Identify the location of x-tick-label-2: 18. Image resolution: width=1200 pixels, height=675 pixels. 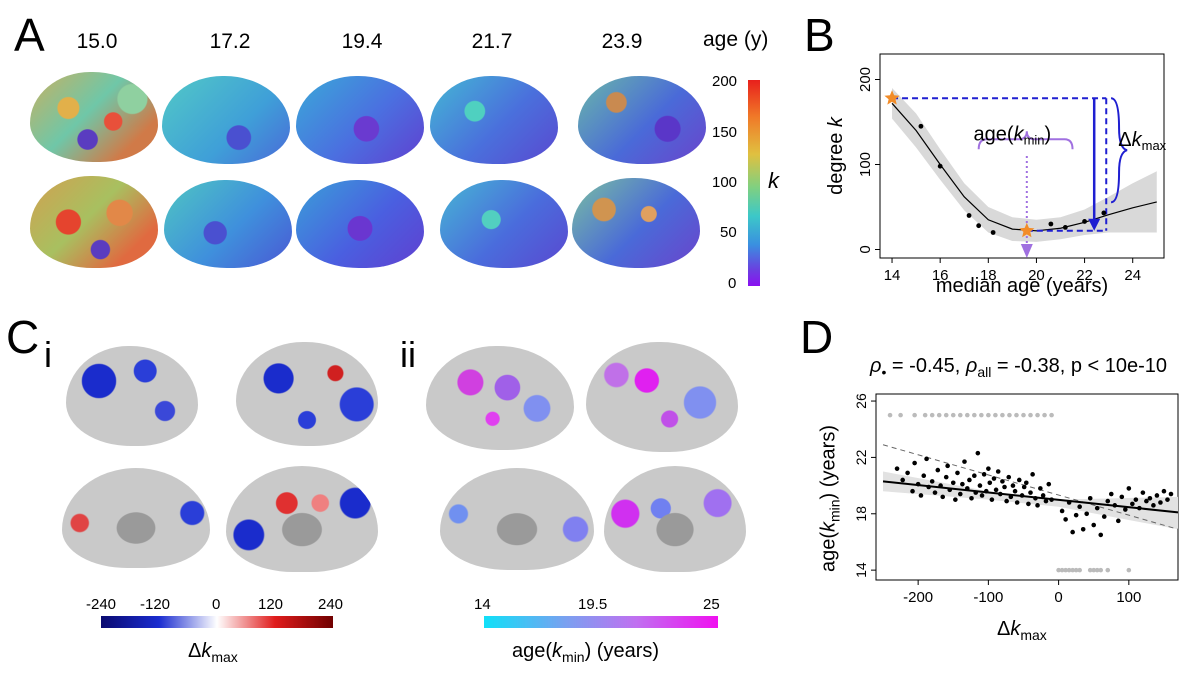
(988, 275).